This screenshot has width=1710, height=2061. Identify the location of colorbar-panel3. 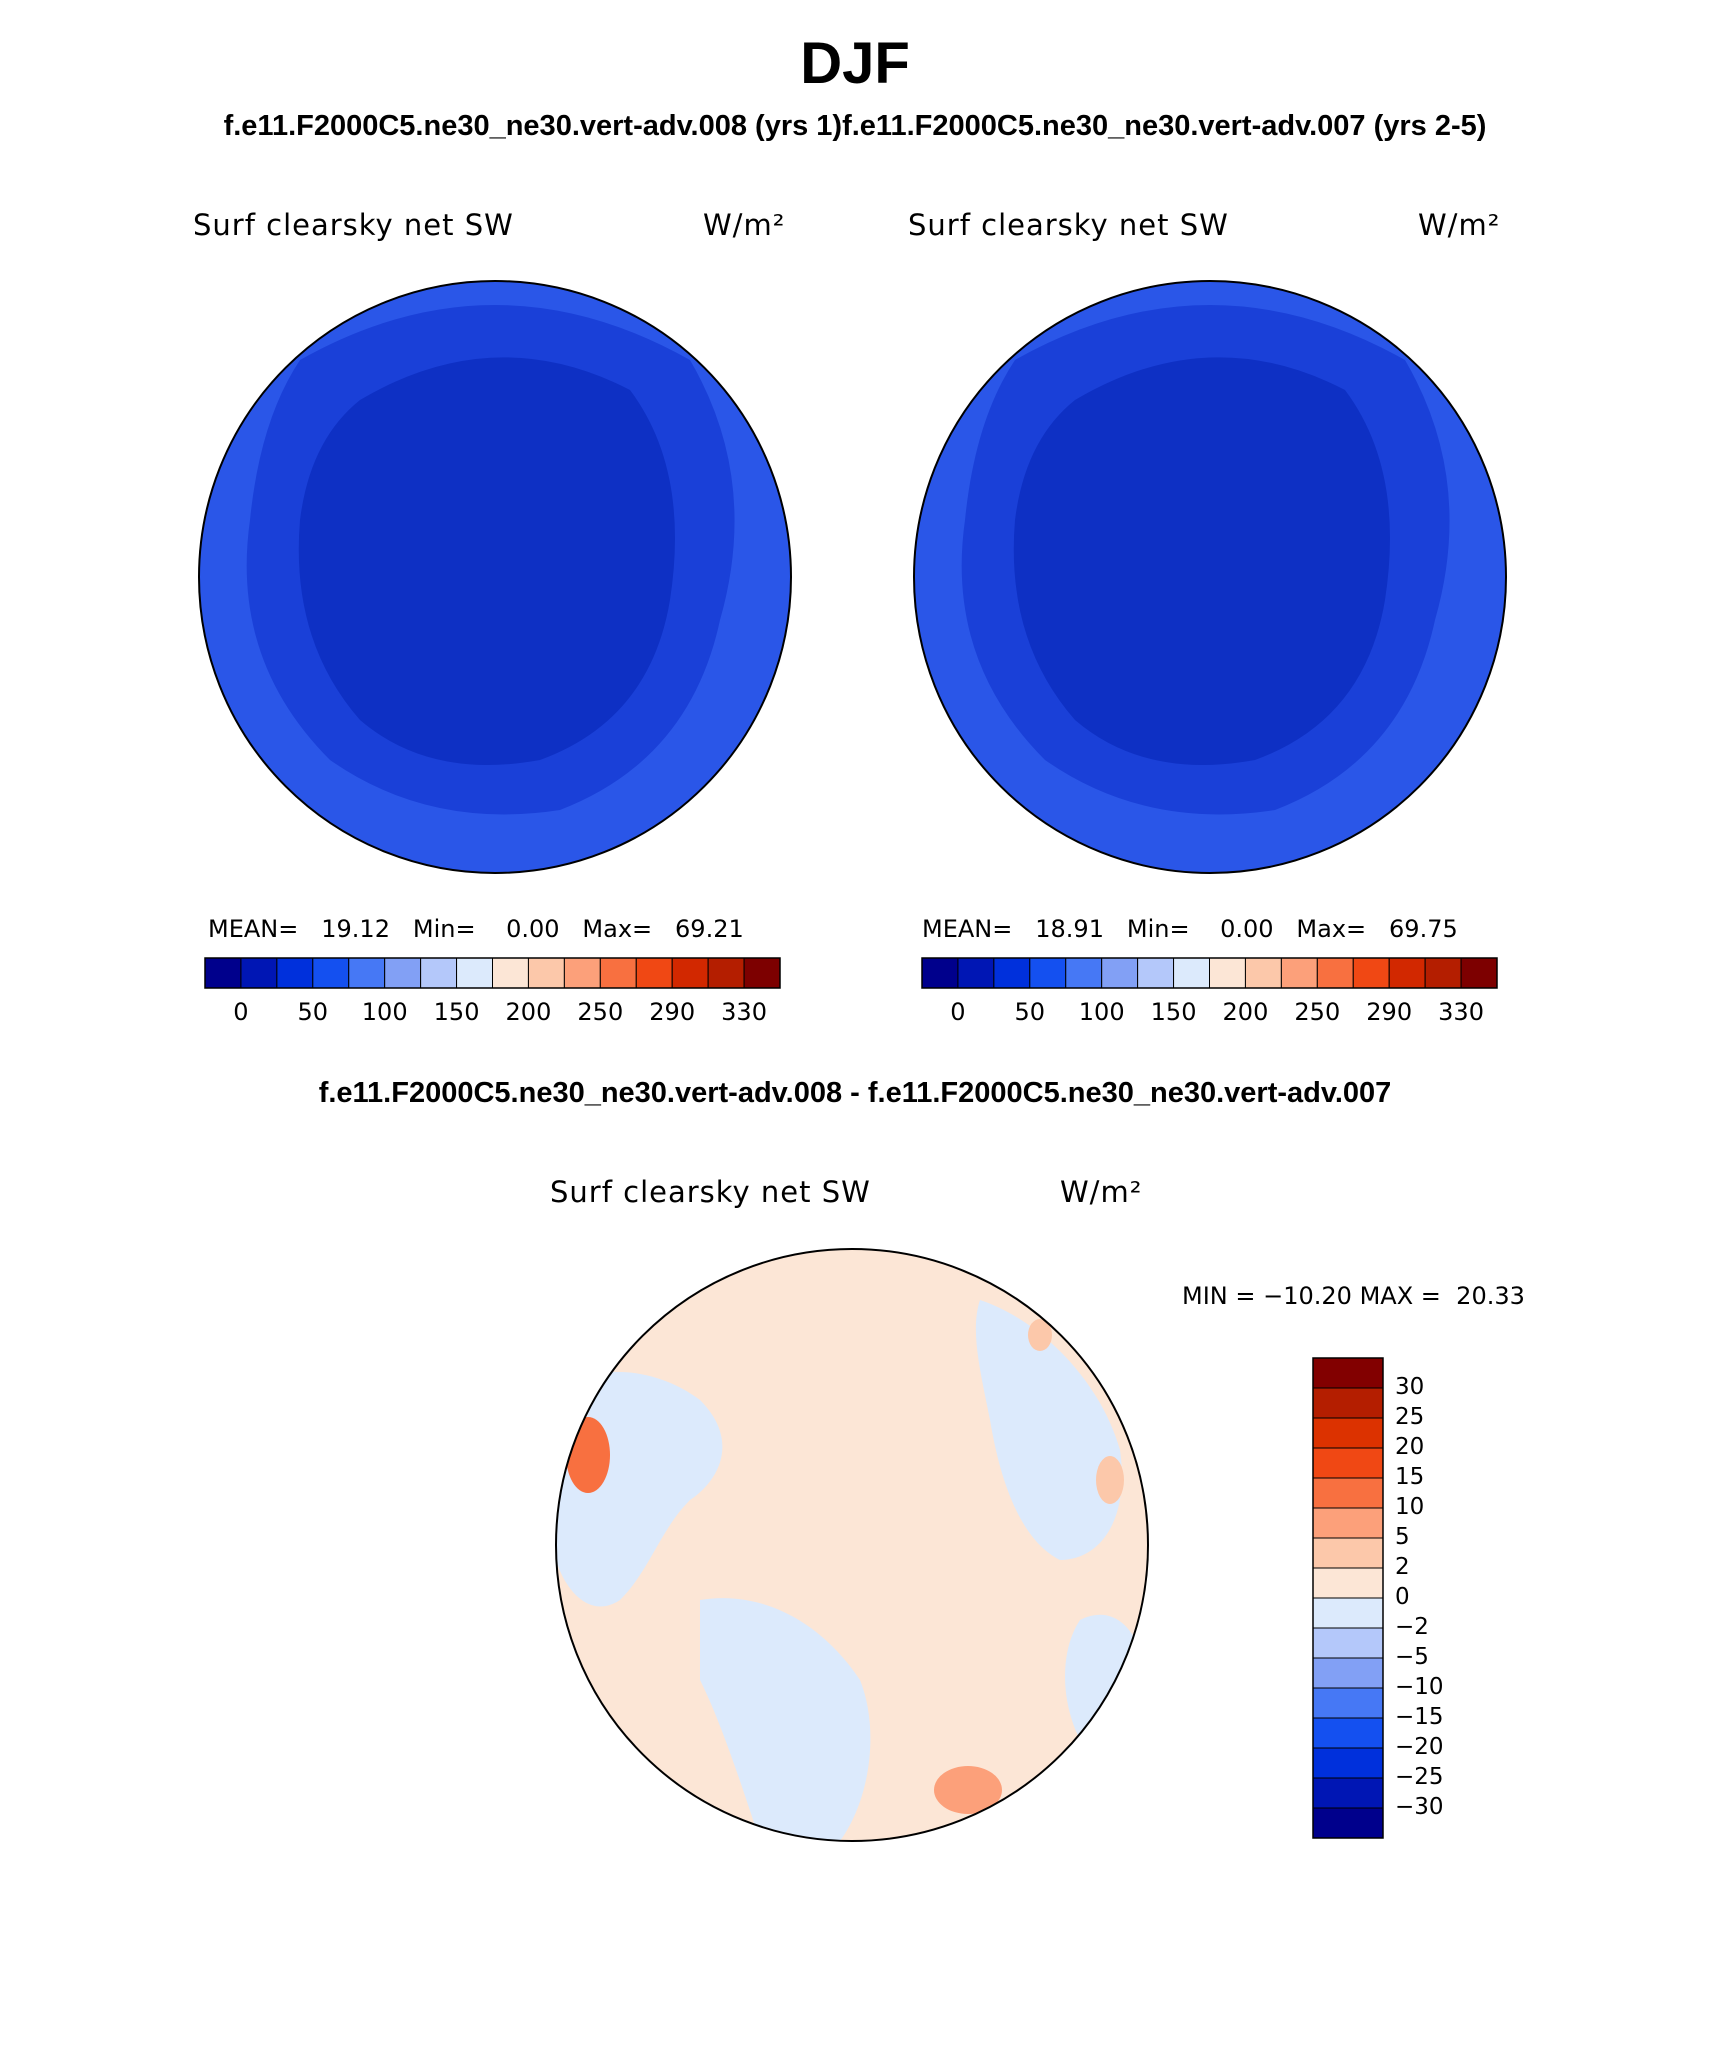
(1348, 1598).